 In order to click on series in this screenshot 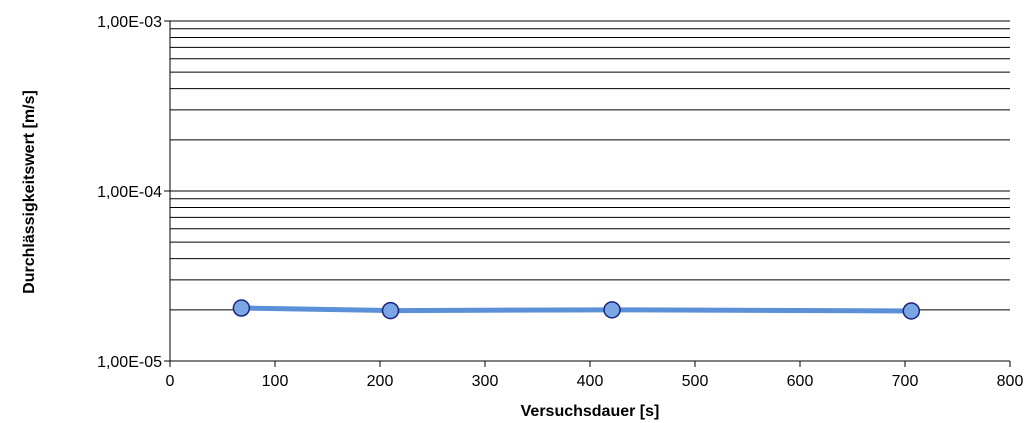, I will do `click(576, 309)`.